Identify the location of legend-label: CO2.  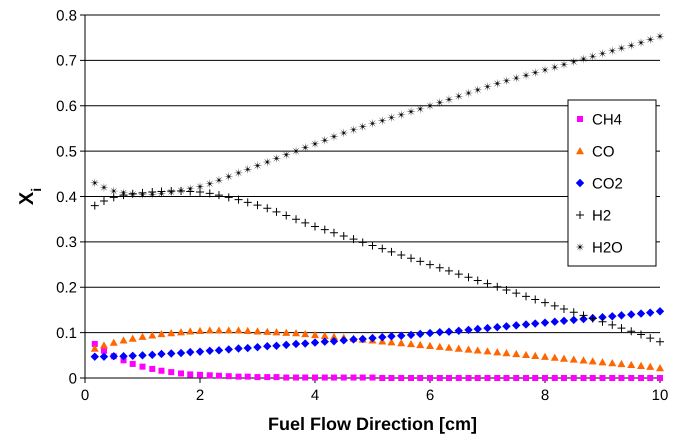
(607, 183).